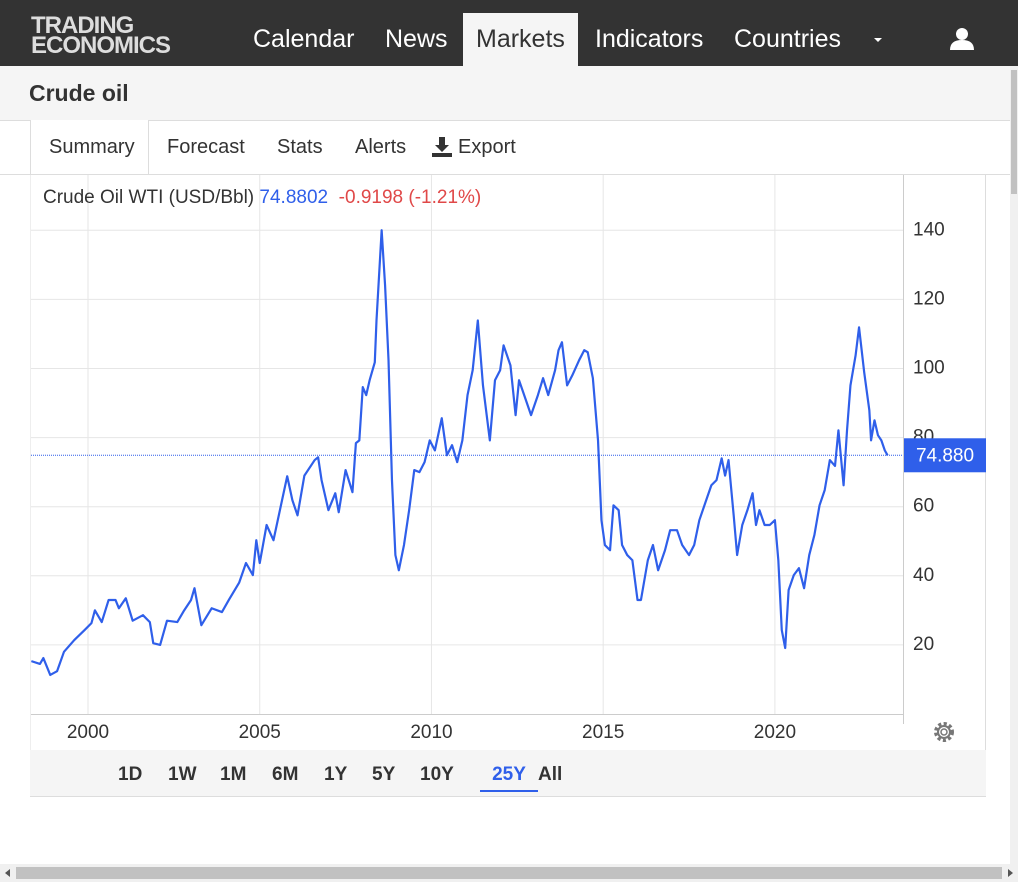  Describe the element at coordinates (649, 39) in the screenshot. I see `nav-item: Indicators` at that location.